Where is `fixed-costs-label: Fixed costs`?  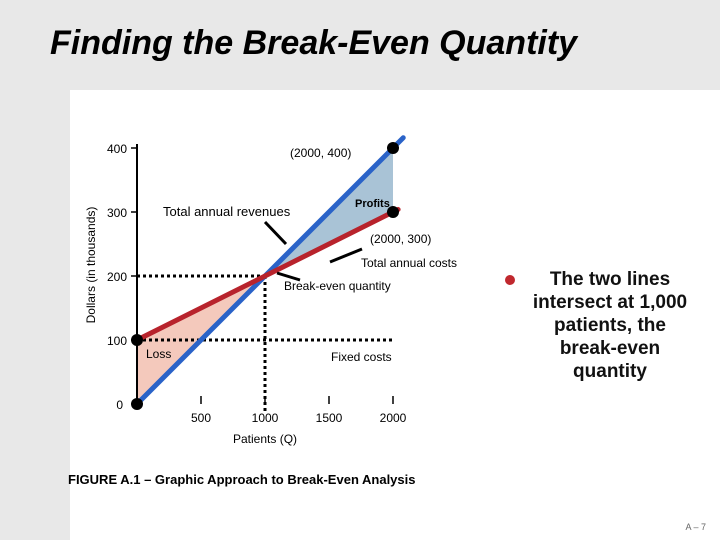 fixed-costs-label: Fixed costs is located at coordinates (361, 357).